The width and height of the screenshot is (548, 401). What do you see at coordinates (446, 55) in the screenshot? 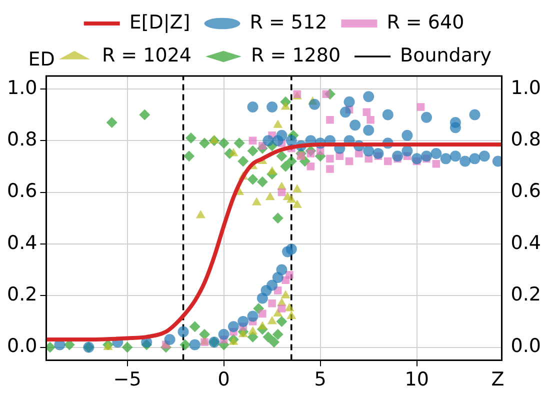
I see `legend-label: Boundary` at bounding box center [446, 55].